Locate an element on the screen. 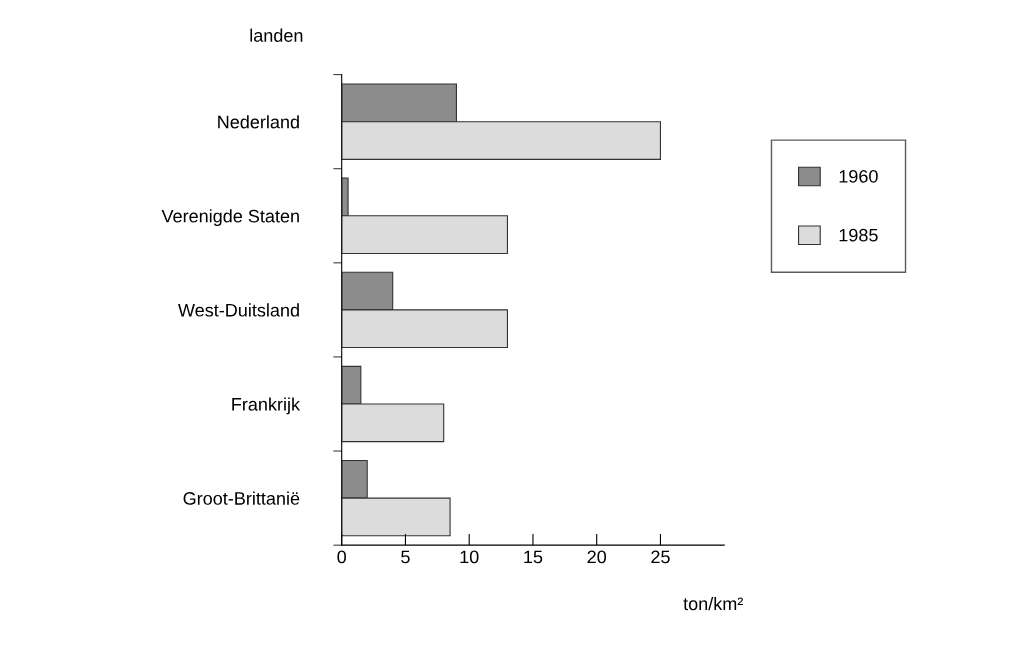 This screenshot has height=649, width=1020. x-tick-label: 15 is located at coordinates (533, 557).